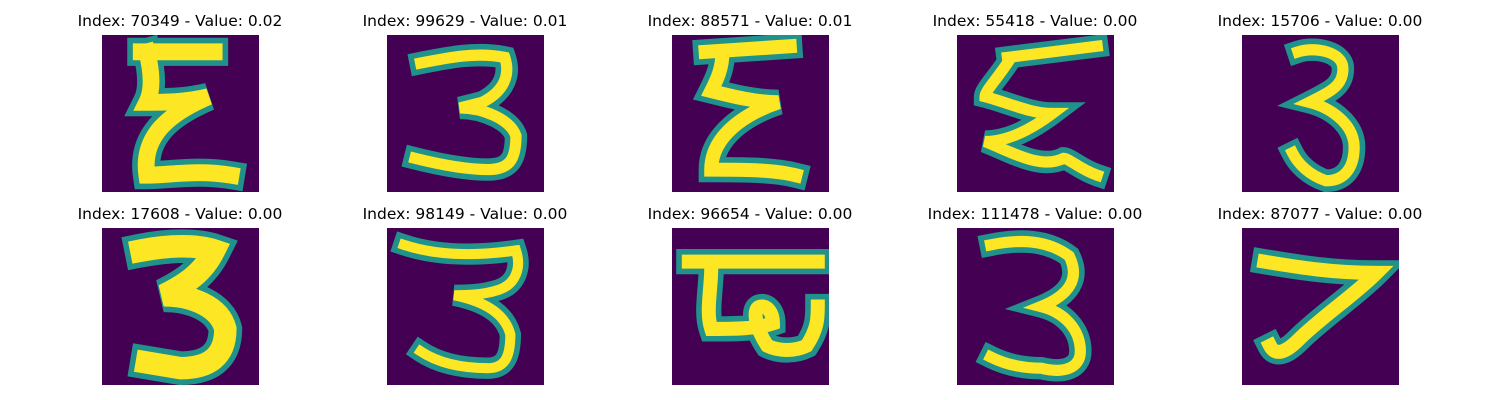 Image resolution: width=1500 pixels, height=400 pixels. Describe the element at coordinates (1320, 21) in the screenshot. I see `panel-title: Index: 15706 - Value: 0.00` at that location.